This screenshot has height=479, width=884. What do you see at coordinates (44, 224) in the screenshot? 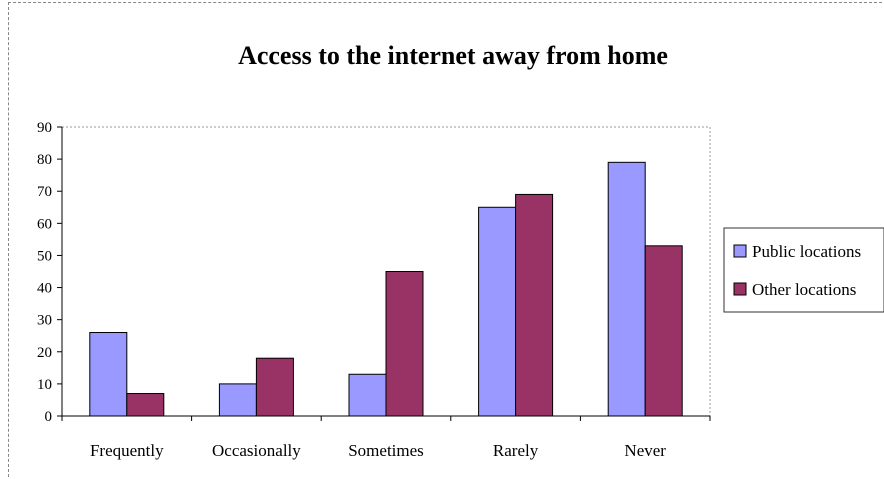
I see `y-tick-label: 60` at bounding box center [44, 224].